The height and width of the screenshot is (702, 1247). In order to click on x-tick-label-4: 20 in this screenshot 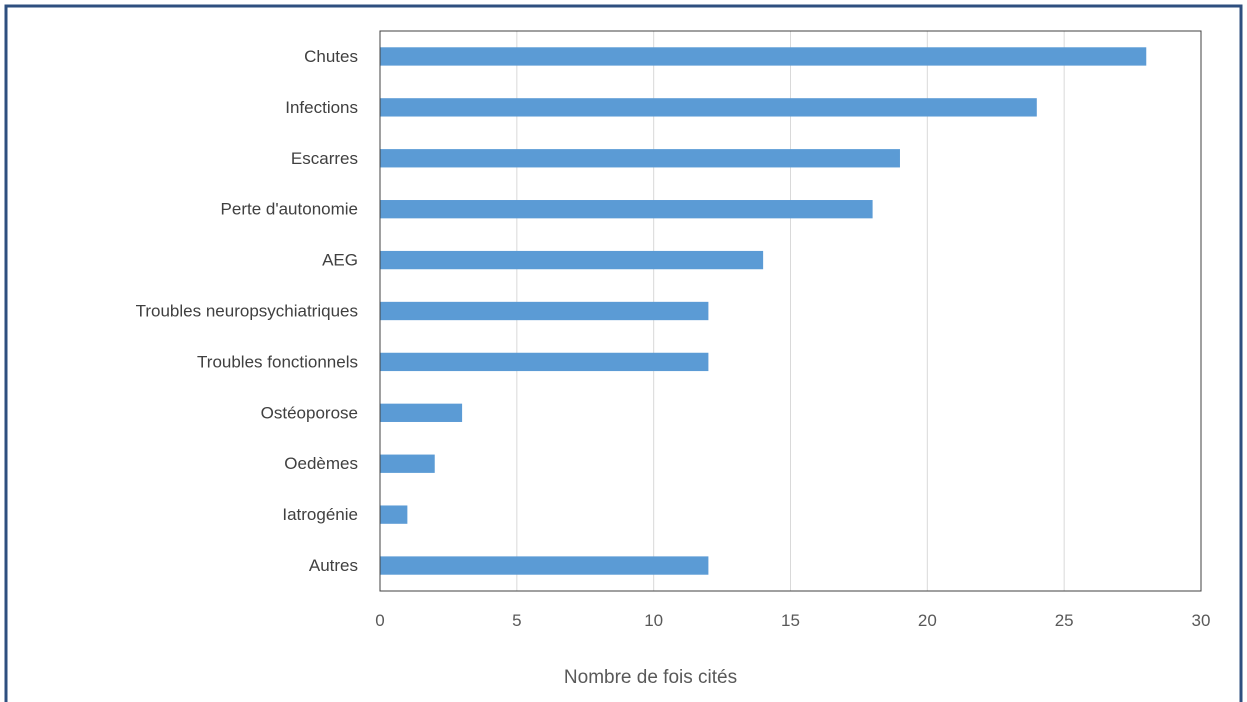, I will do `click(927, 620)`.